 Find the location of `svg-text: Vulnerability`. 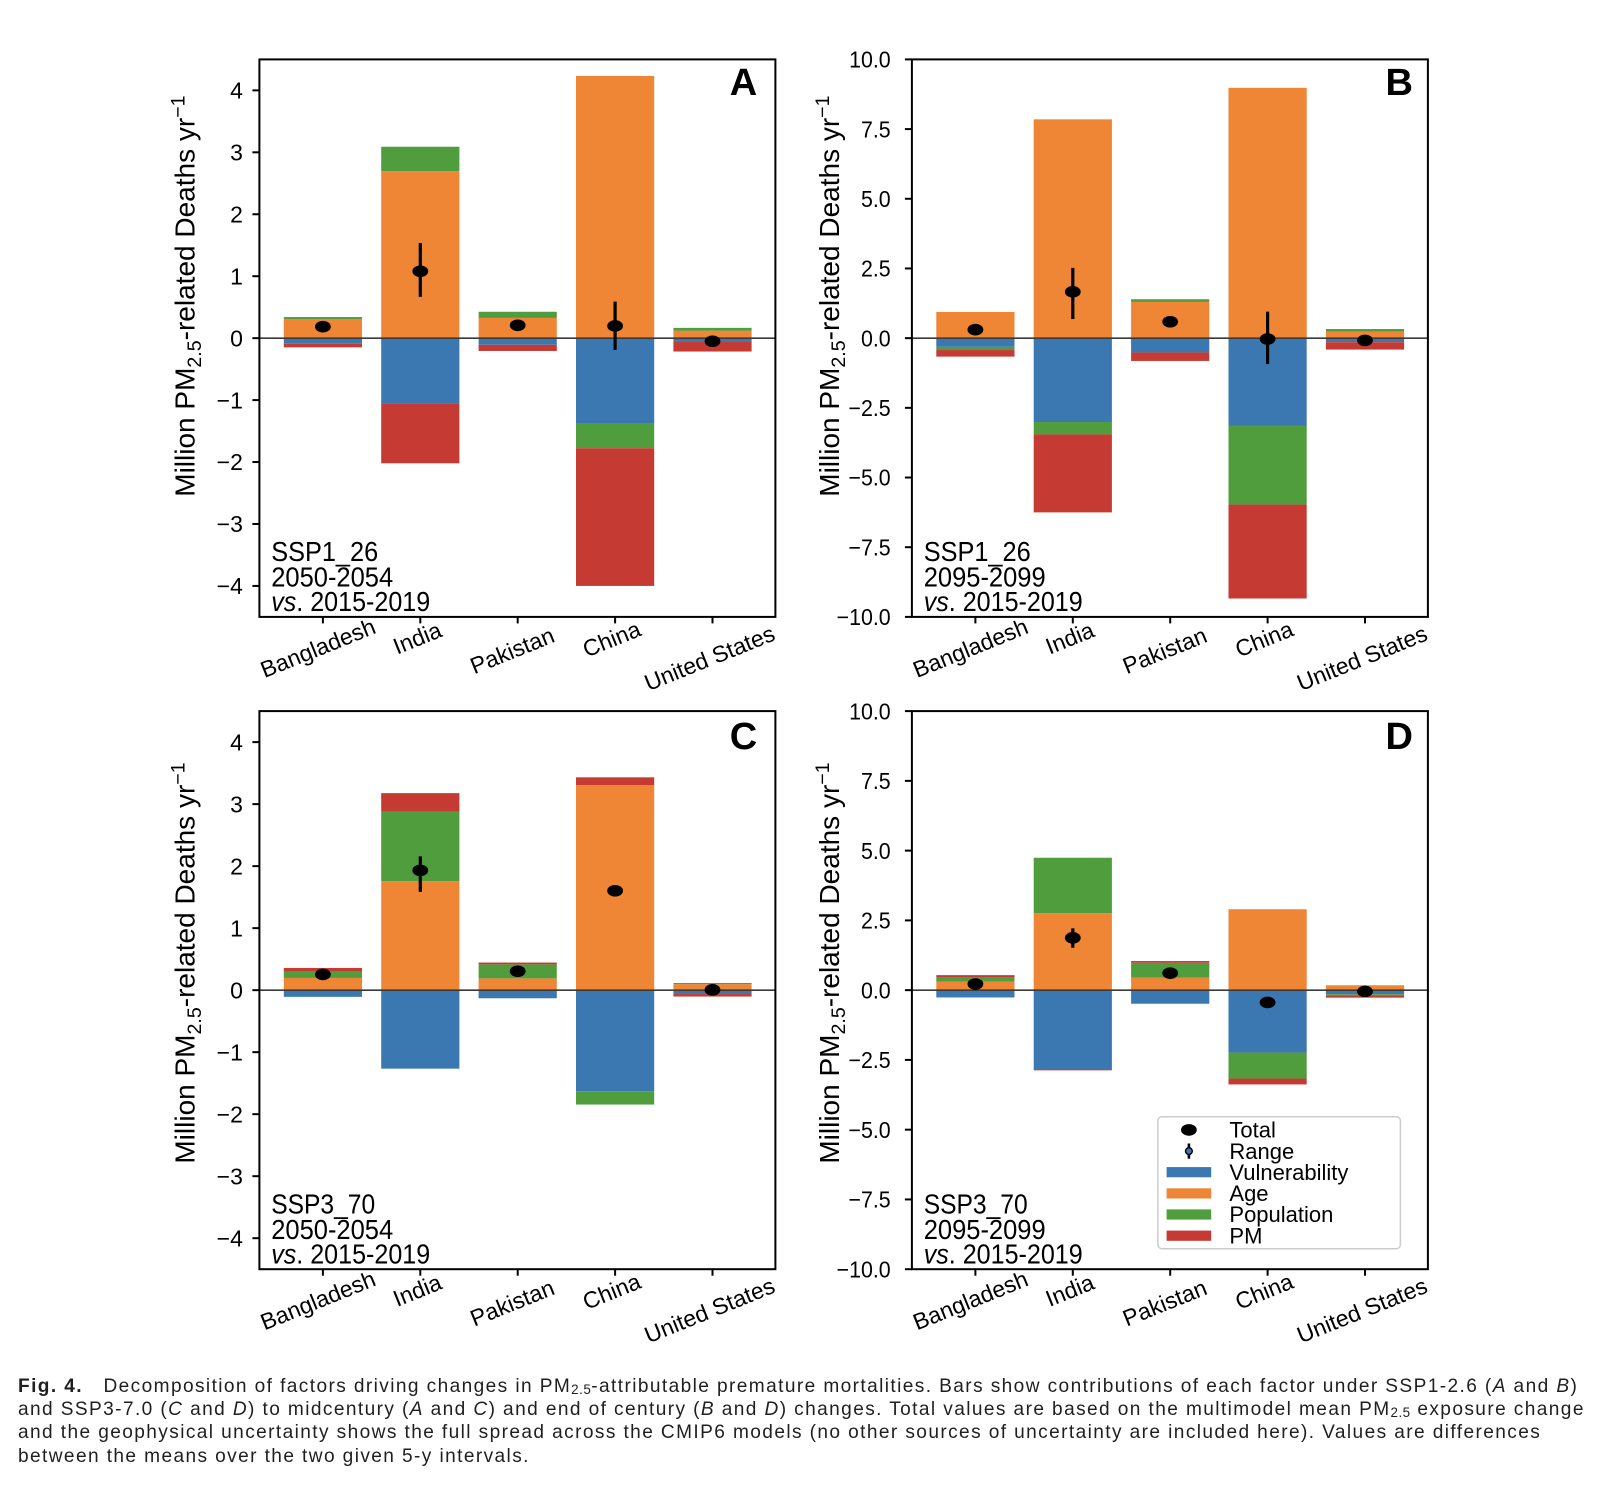

svg-text: Vulnerability is located at coordinates (1288, 1172).